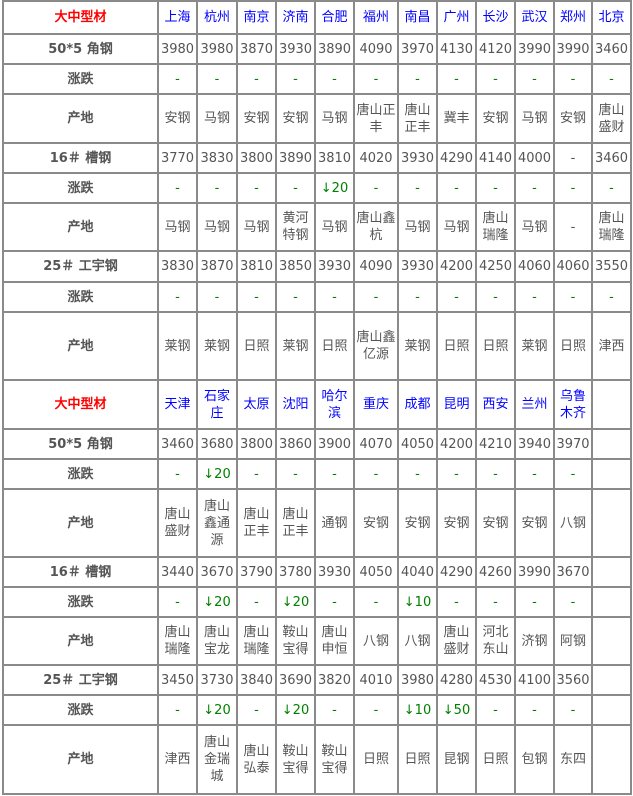 This screenshot has height=796, width=633. I want to click on price-cell: 4280, so click(456, 680).